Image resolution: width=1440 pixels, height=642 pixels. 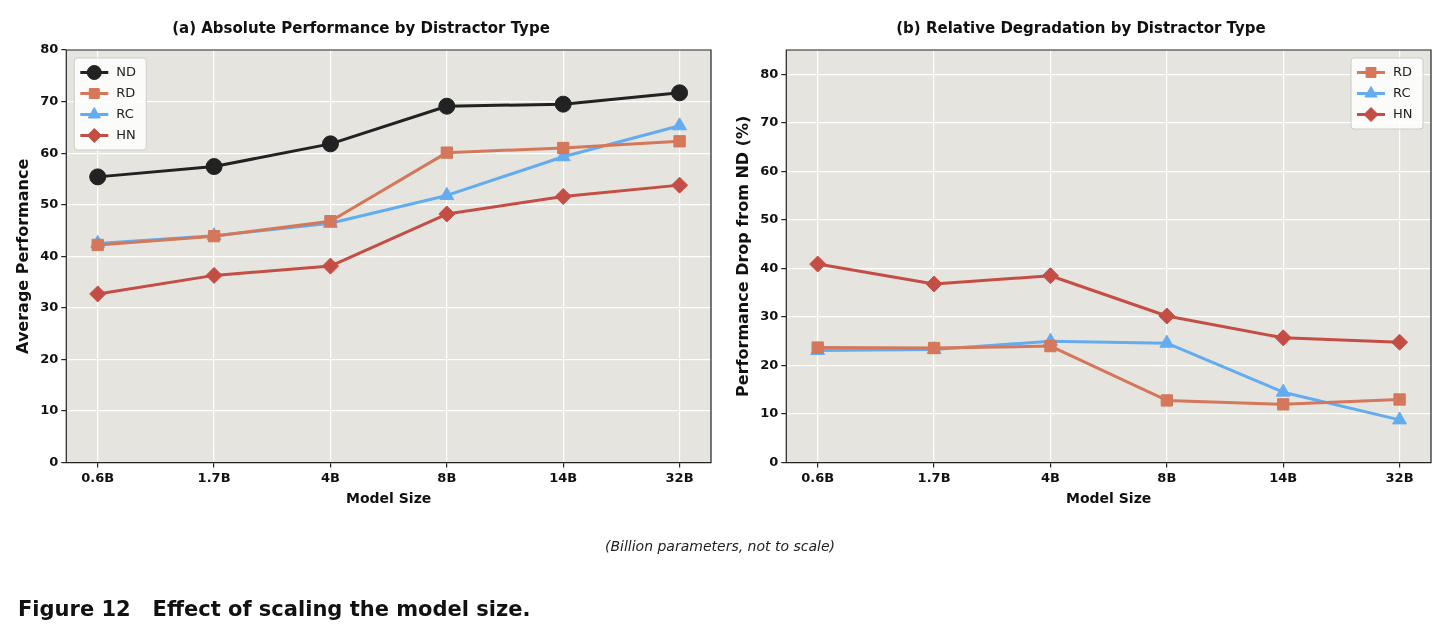 What do you see at coordinates (1081, 27) in the screenshot?
I see `chart-title: (b) Relative Degradation by Distractor Type` at bounding box center [1081, 27].